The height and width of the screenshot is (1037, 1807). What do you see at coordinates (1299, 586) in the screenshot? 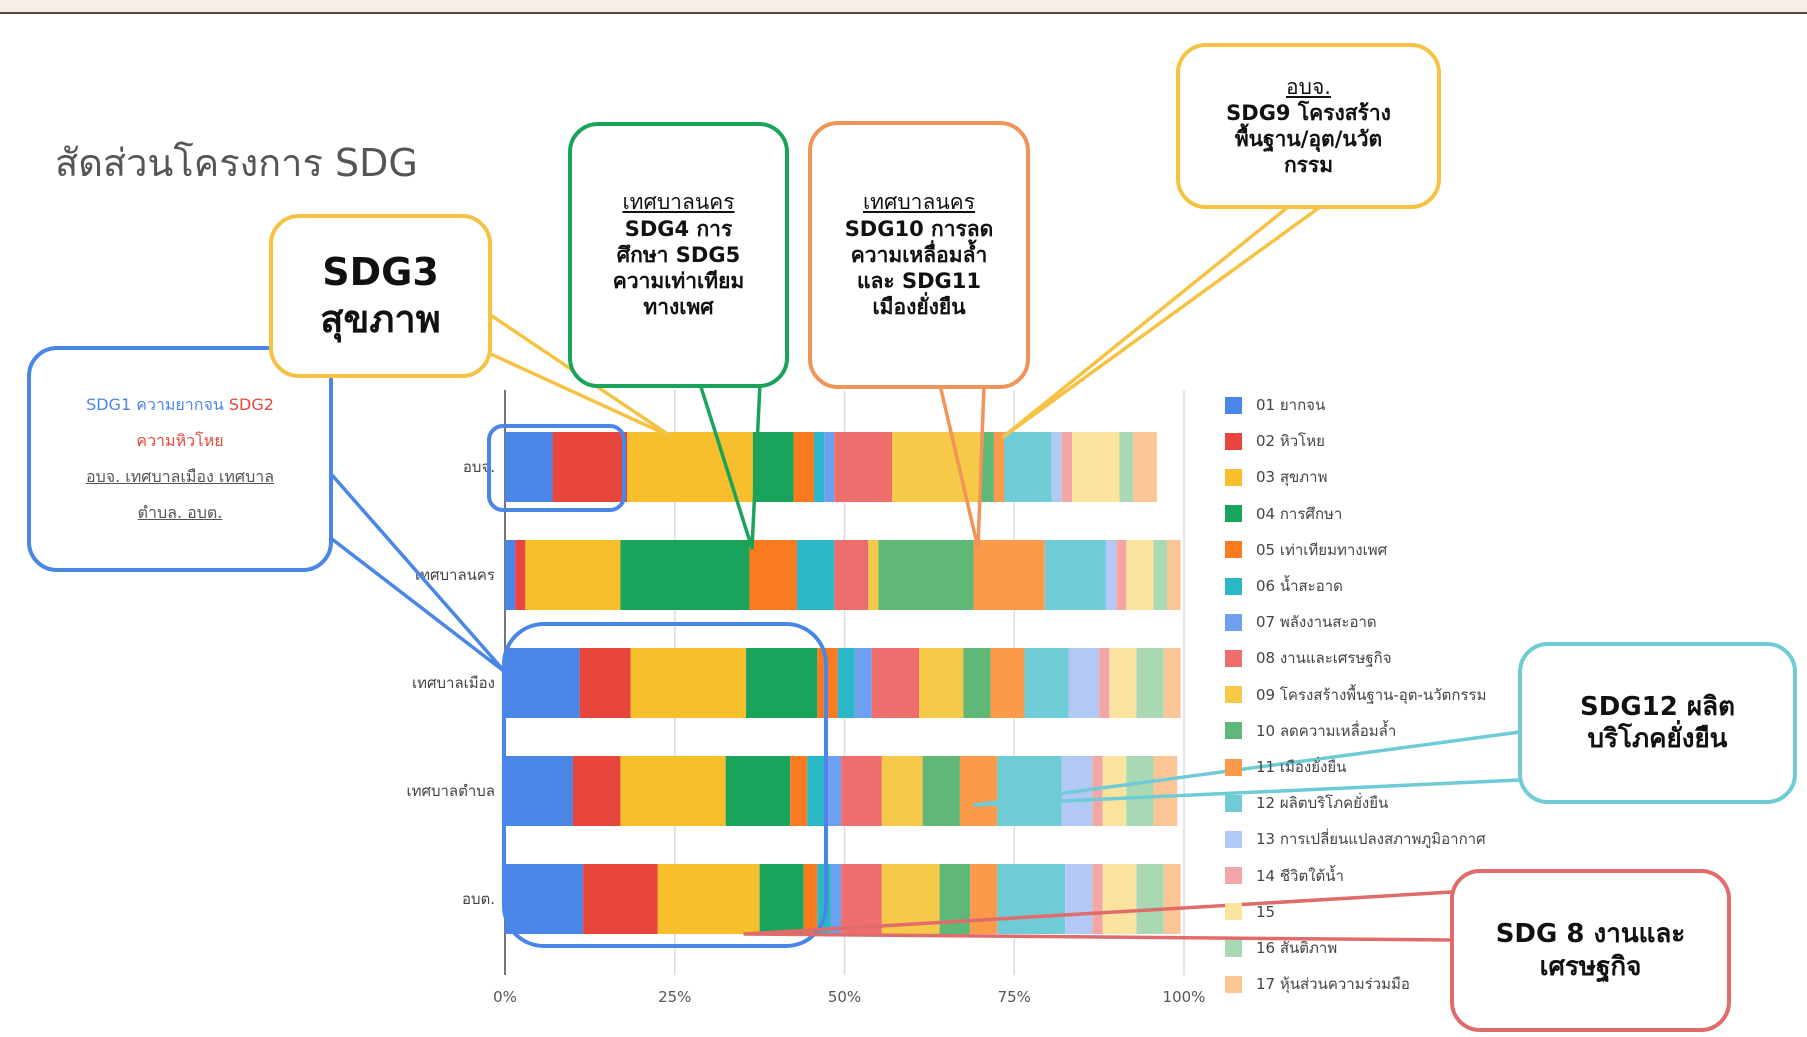
I see `legend-label: 06 น้ำสะอาด` at bounding box center [1299, 586].